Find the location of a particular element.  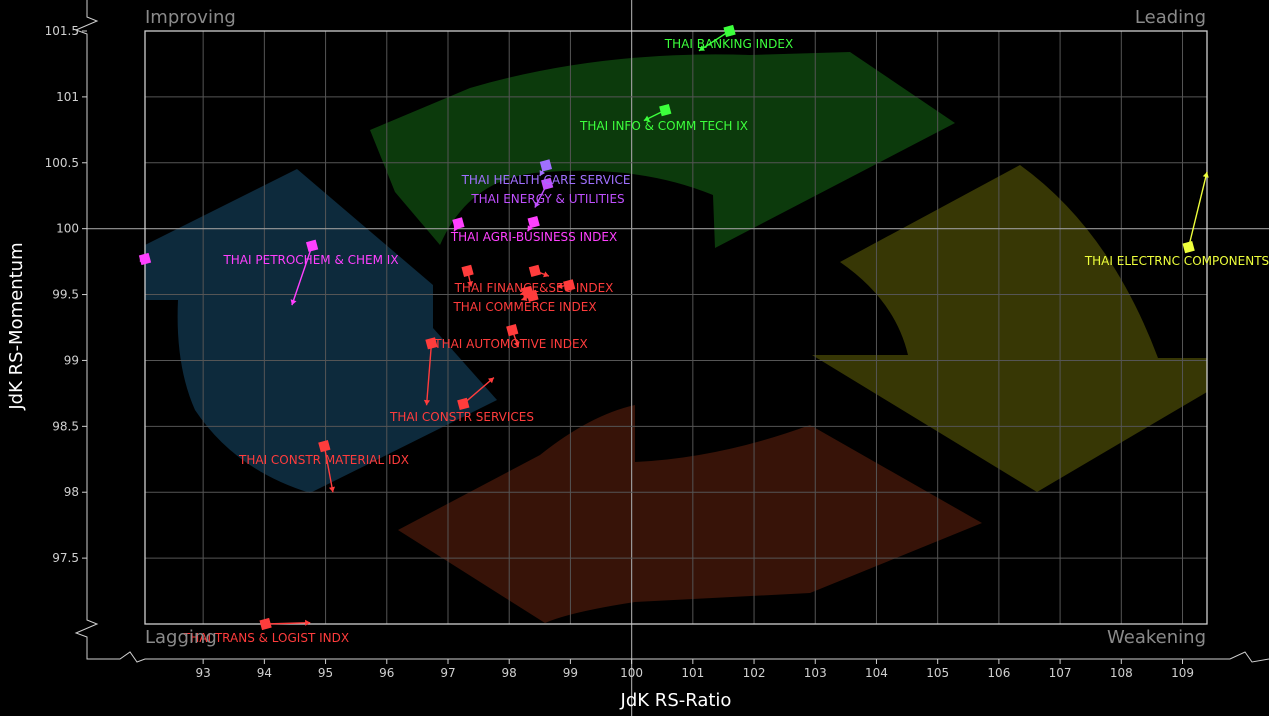

leading-arrow is located at coordinates (662, 150).